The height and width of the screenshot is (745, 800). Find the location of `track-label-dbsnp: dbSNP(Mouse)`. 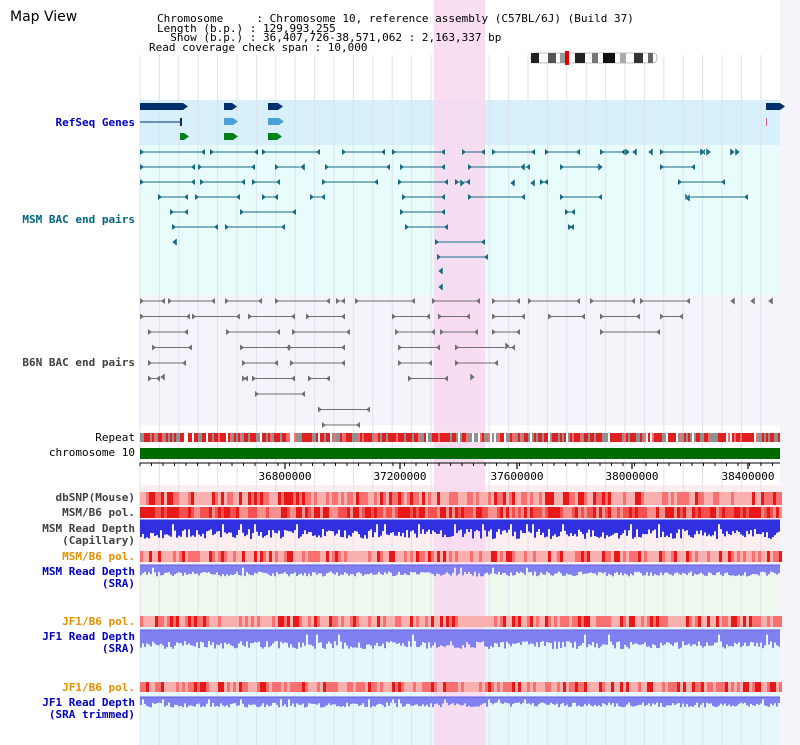

track-label-dbsnp: dbSNP(Mouse) is located at coordinates (95, 497).